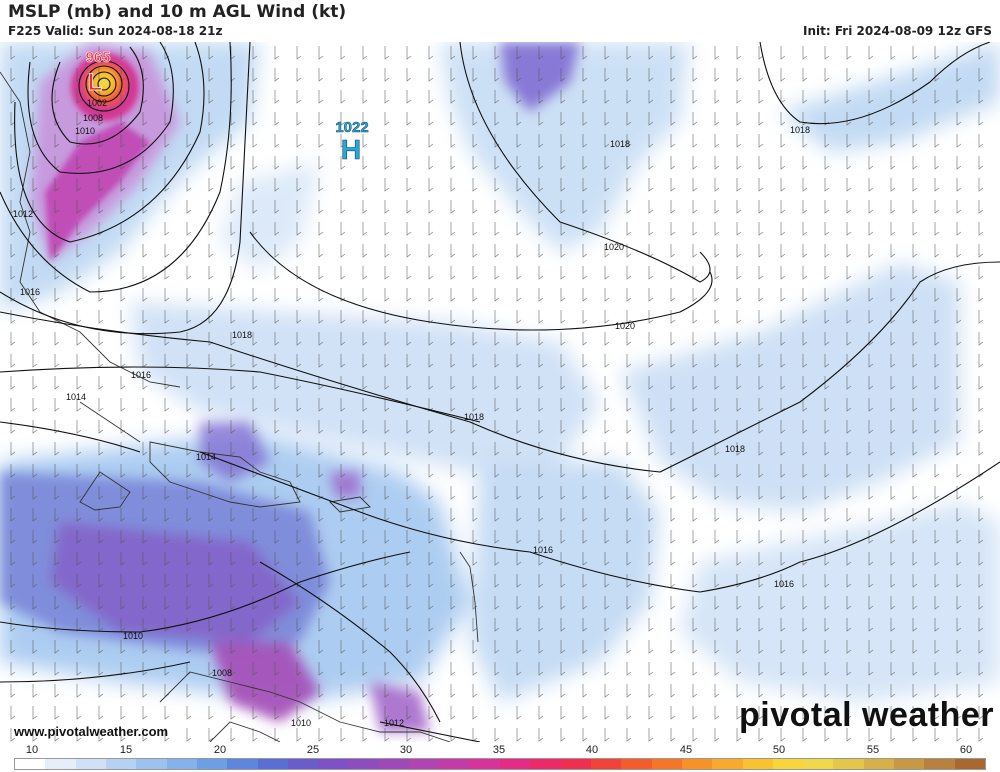  Describe the element at coordinates (220, 750) in the screenshot. I see `colorbar-tick: 20` at that location.